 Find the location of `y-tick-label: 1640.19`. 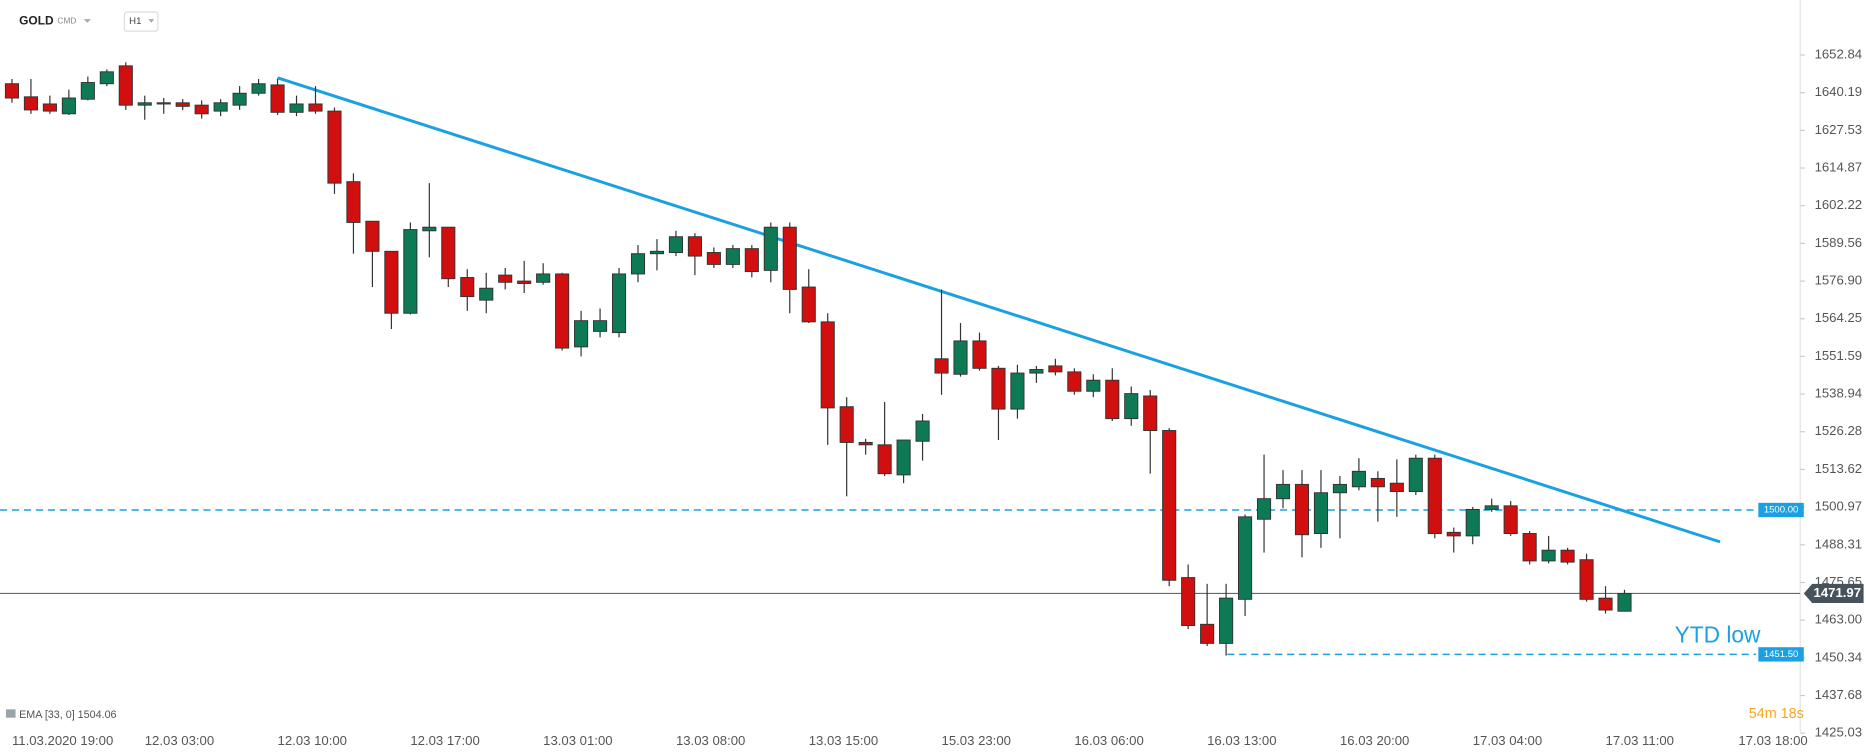

y-tick-label: 1640.19 is located at coordinates (1839, 91).